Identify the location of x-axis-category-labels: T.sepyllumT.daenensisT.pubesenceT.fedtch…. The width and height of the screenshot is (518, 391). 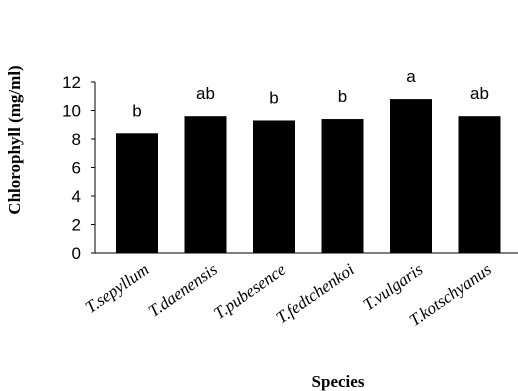
(288, 294).